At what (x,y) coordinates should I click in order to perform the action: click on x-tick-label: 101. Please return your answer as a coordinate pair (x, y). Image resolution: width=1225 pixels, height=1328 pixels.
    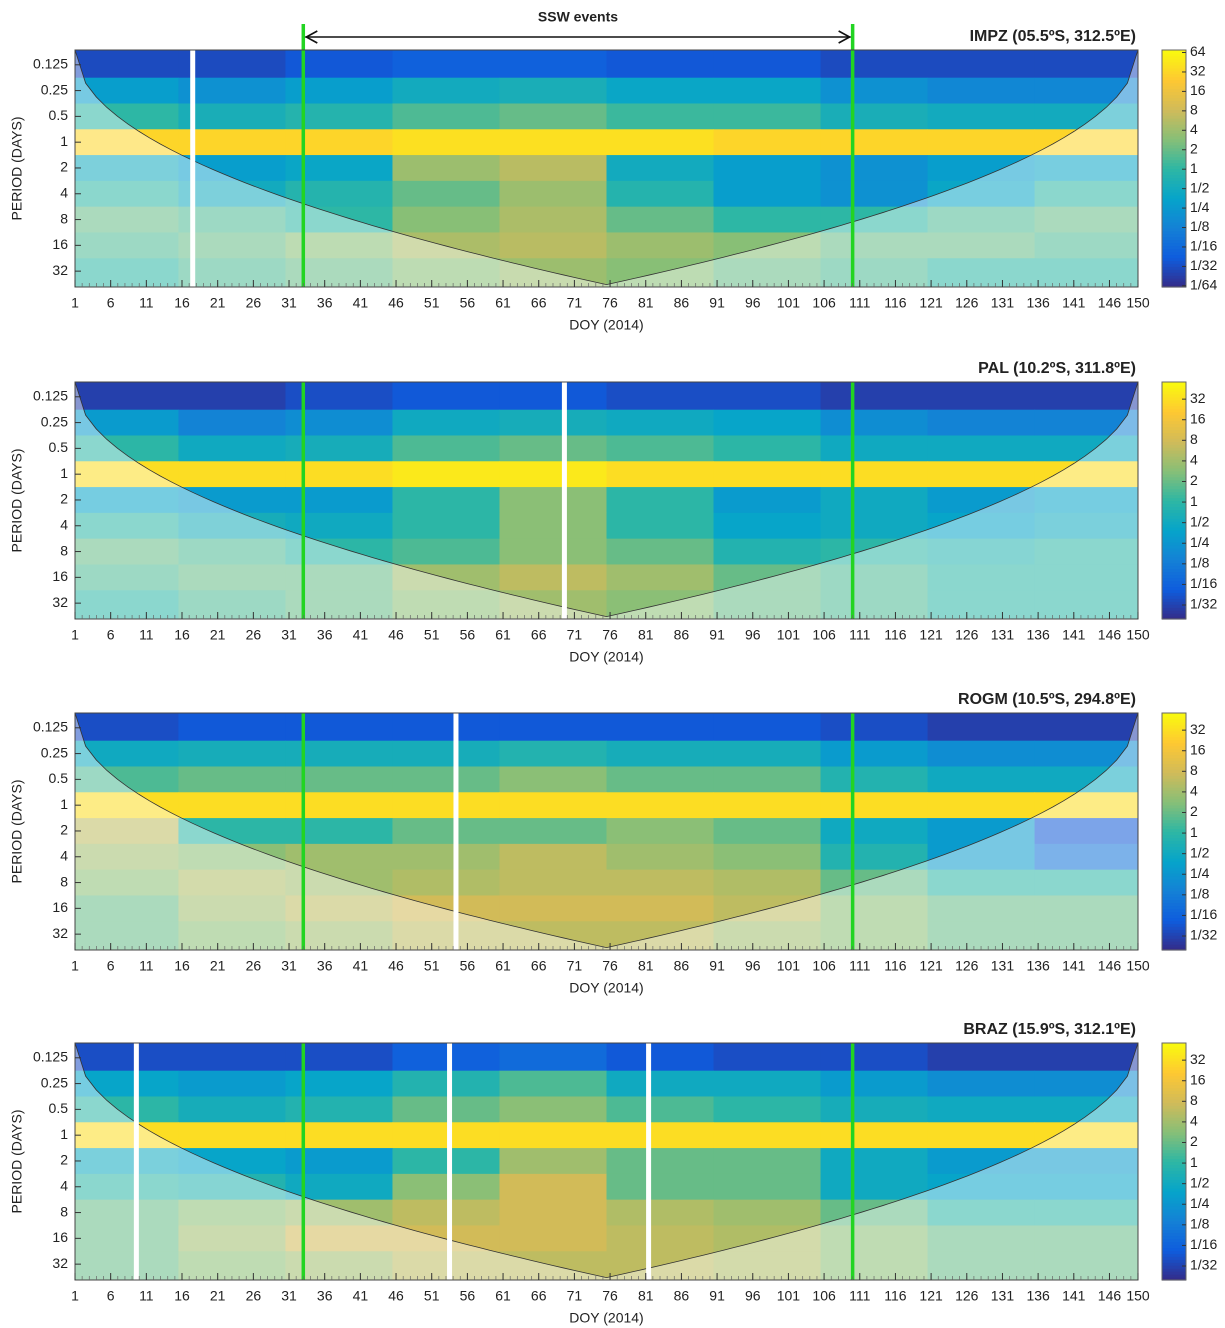
    Looking at the image, I should click on (789, 635).